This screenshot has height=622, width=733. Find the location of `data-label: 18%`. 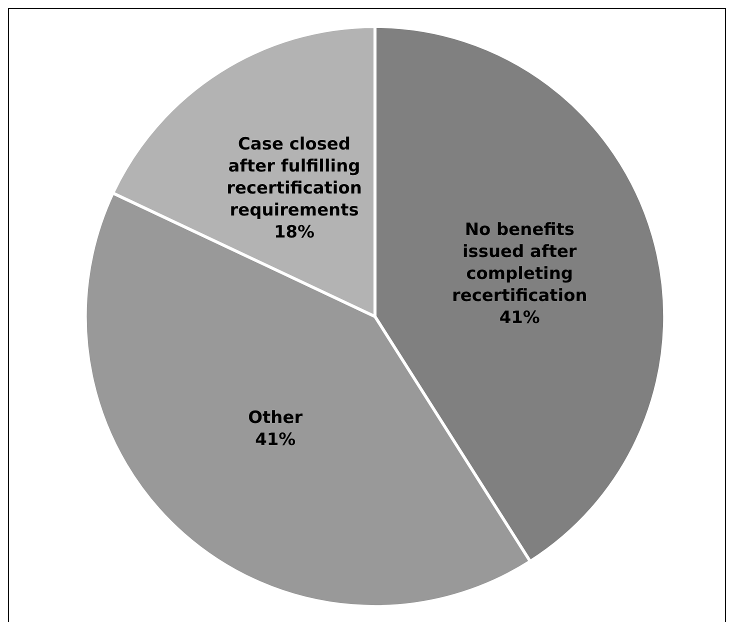

data-label: 18% is located at coordinates (294, 232).